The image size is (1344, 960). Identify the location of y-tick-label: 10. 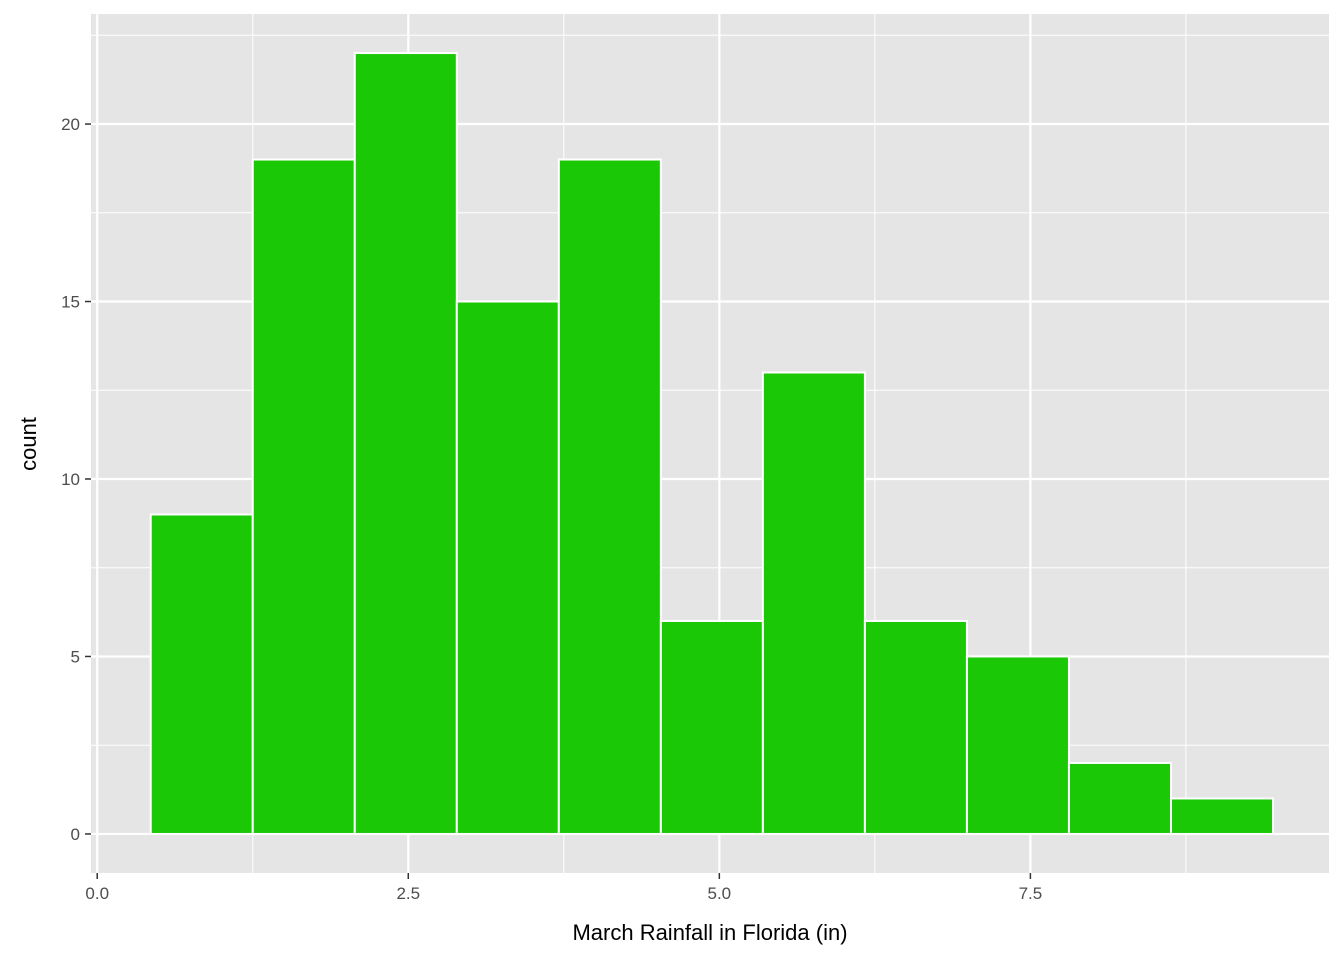
(70, 479).